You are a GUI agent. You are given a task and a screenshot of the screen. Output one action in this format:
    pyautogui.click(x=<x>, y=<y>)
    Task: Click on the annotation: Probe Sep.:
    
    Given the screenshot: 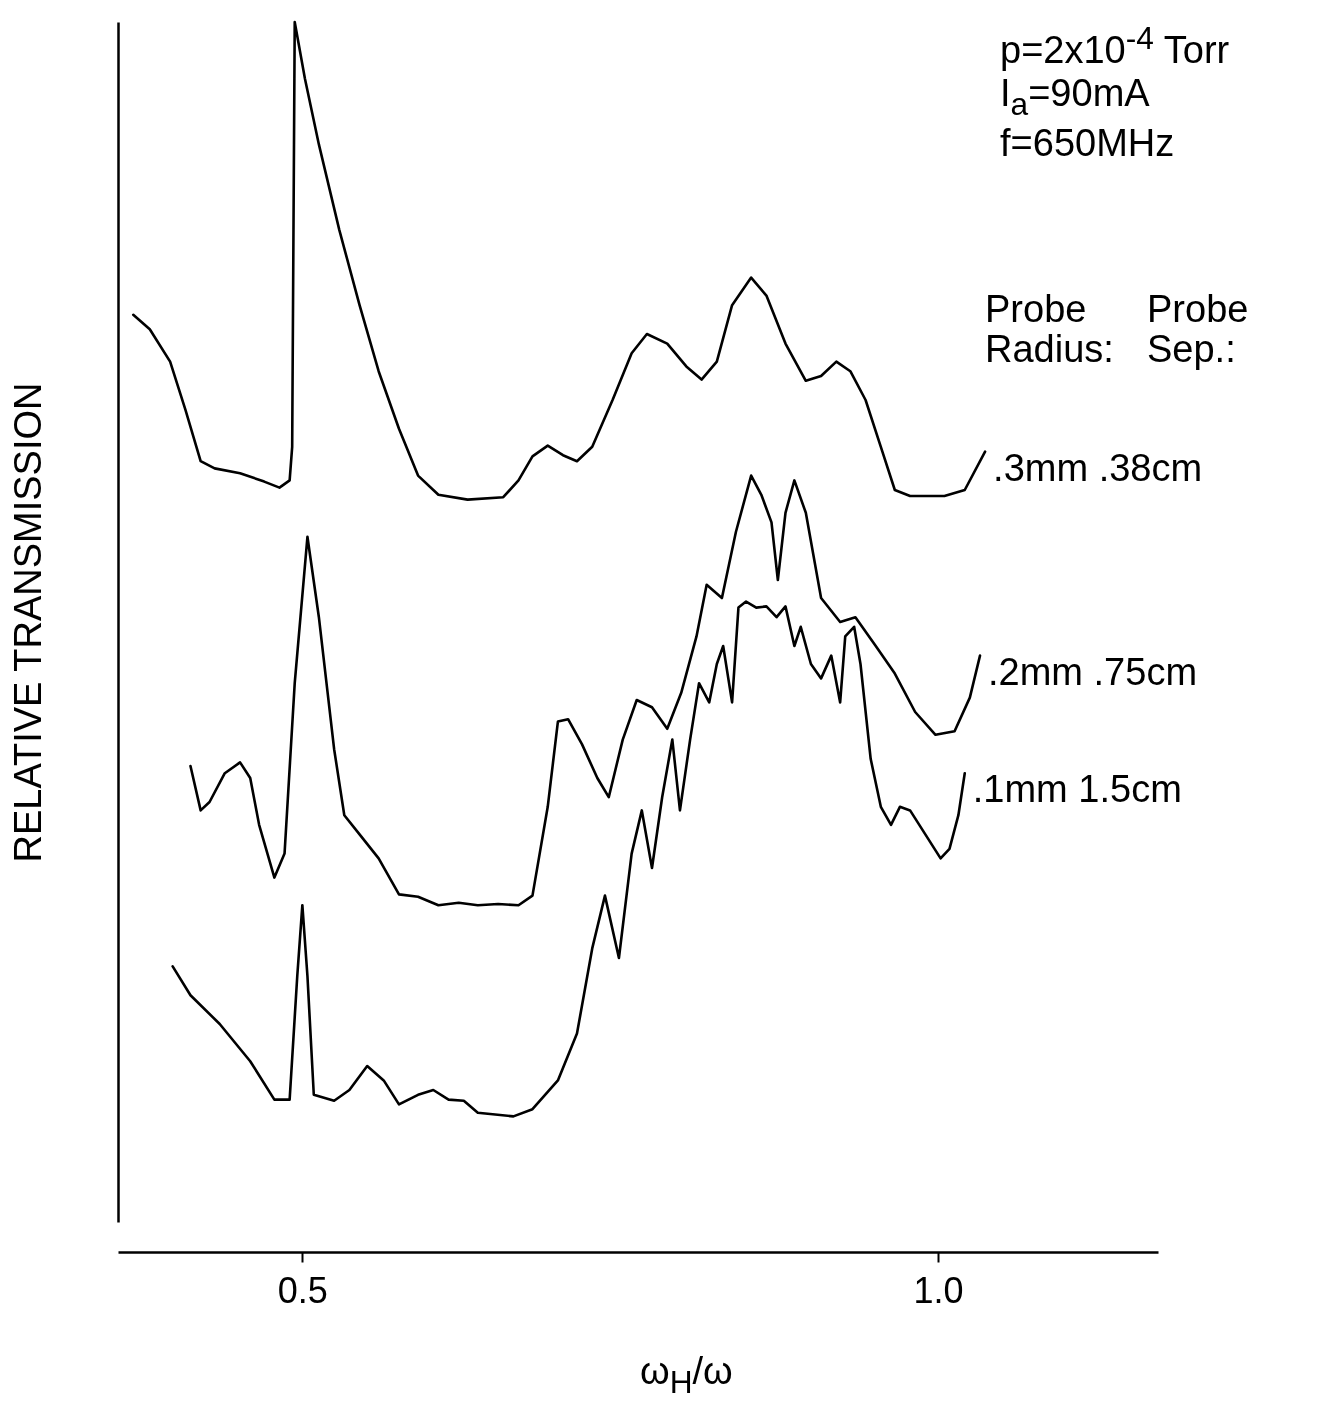 What is the action you would take?
    pyautogui.click(x=1198, y=329)
    